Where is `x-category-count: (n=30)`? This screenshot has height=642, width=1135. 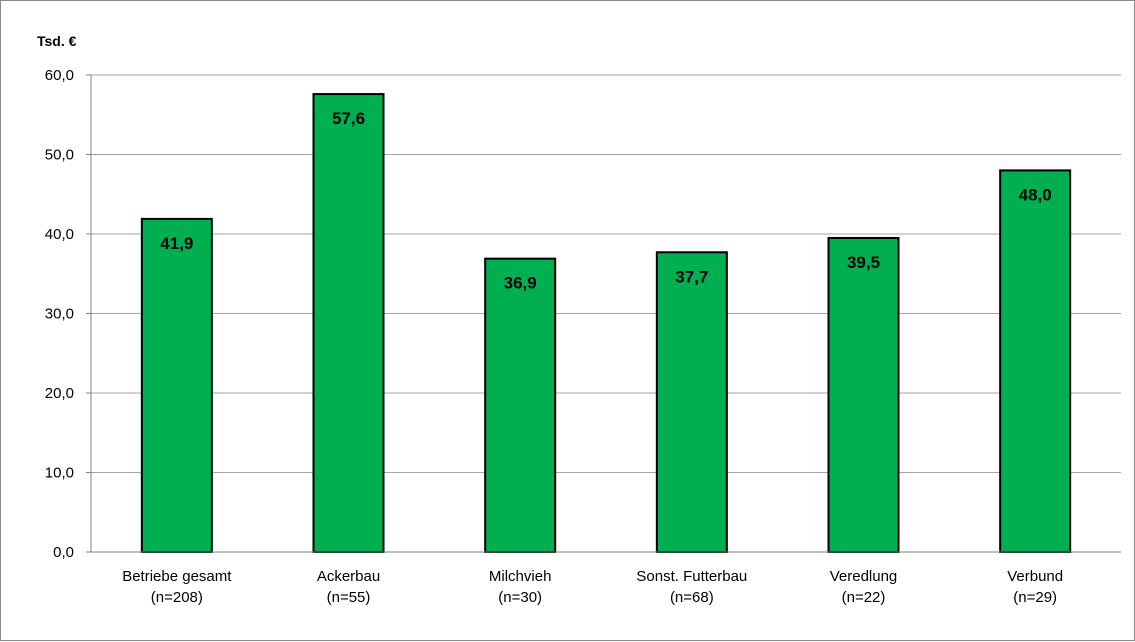
x-category-count: (n=30) is located at coordinates (520, 597).